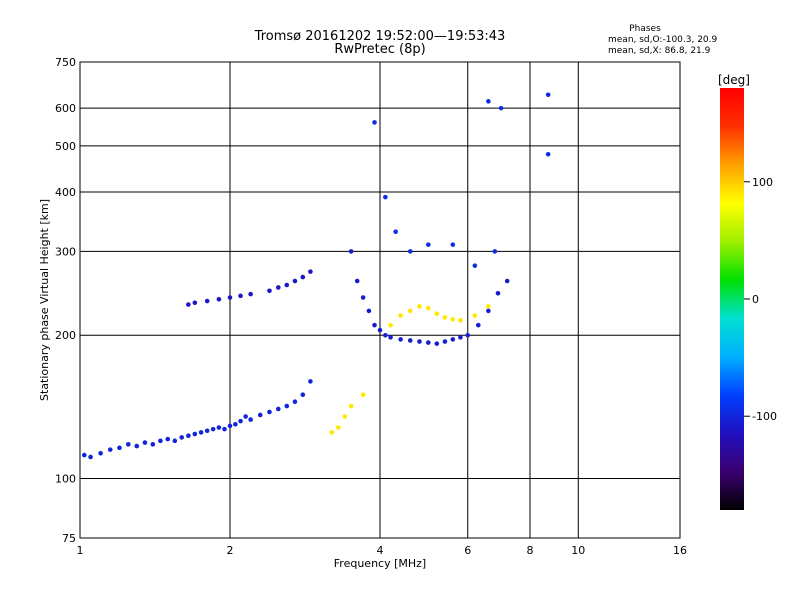 The height and width of the screenshot is (600, 800). What do you see at coordinates (65, 300) in the screenshot?
I see `y-tick-labels: 75 100 200 300 400 500 600 750` at bounding box center [65, 300].